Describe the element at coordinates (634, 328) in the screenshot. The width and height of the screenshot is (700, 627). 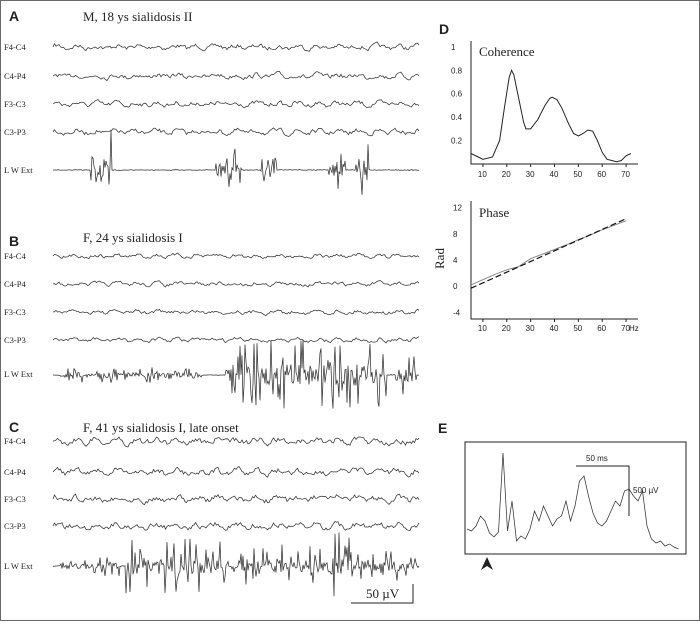
I see `phase-xlabel: Hz` at that location.